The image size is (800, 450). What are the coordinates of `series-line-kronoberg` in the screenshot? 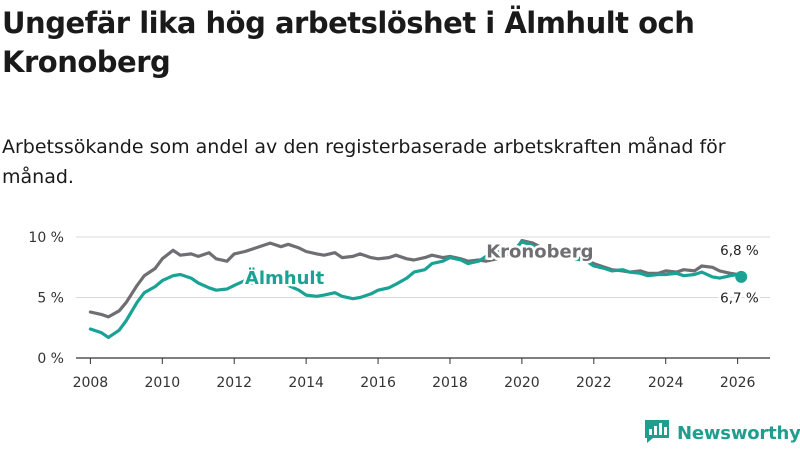 It's located at (415, 279).